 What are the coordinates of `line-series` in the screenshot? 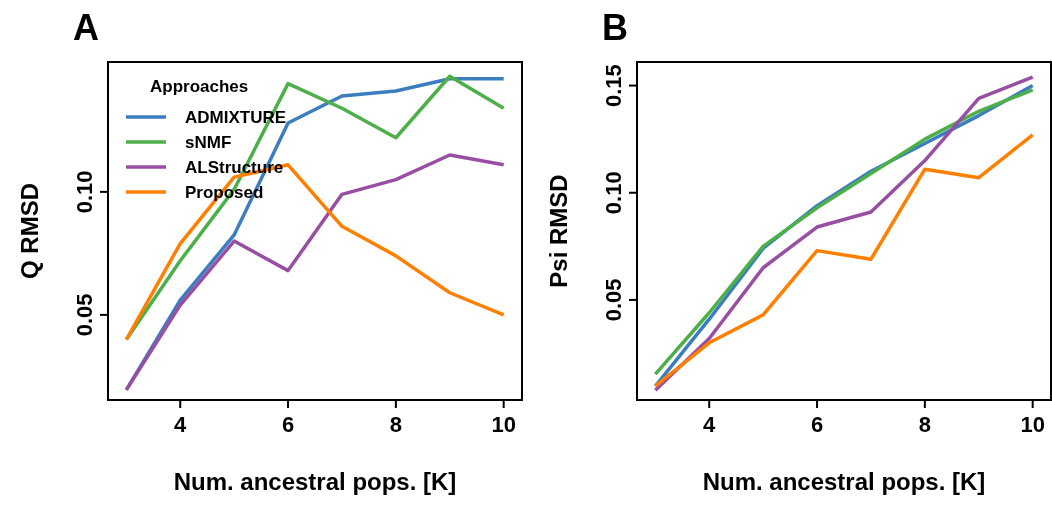 It's located at (315, 252).